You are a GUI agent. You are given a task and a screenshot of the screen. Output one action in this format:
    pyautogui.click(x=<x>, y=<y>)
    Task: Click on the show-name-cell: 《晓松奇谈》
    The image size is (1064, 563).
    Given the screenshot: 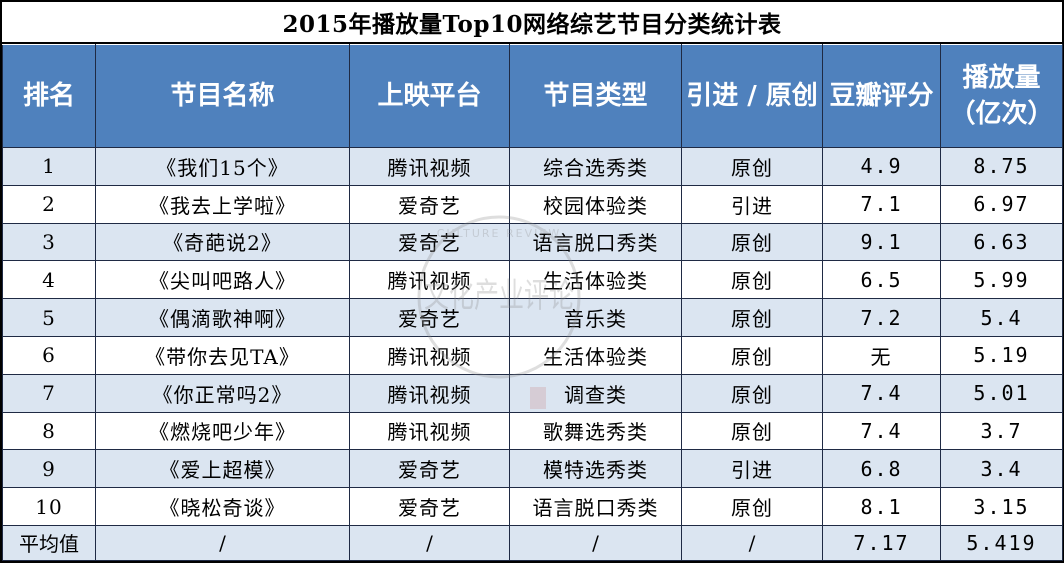 What is the action you would take?
    pyautogui.click(x=222, y=506)
    